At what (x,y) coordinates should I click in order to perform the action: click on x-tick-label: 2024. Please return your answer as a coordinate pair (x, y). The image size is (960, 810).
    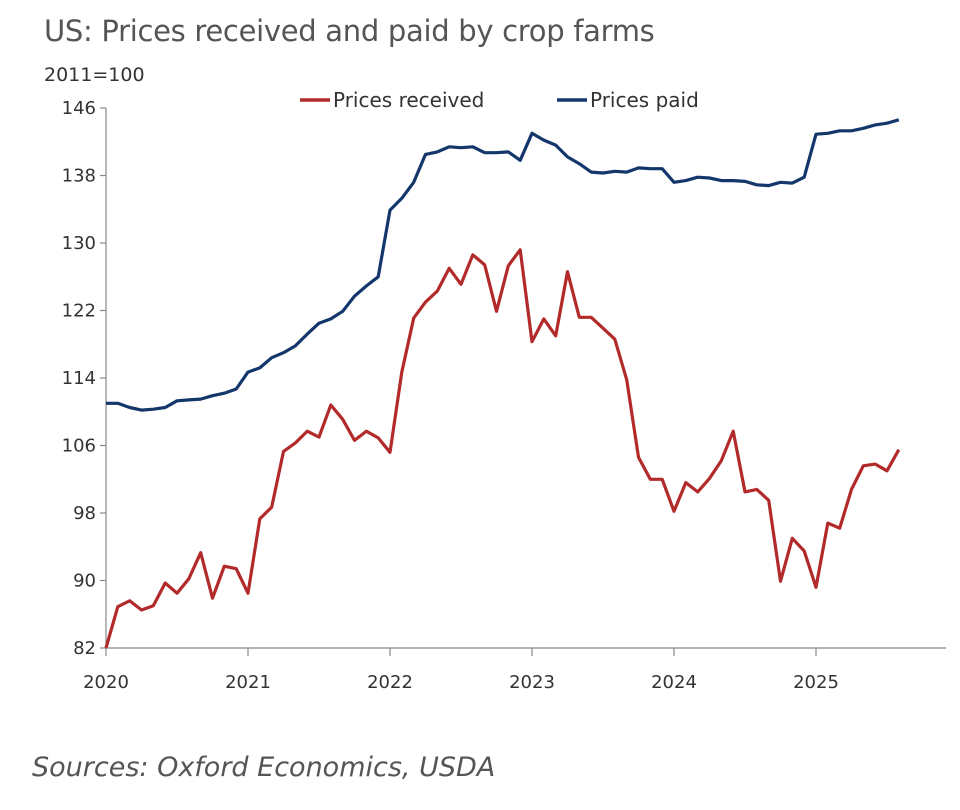
    Looking at the image, I should click on (674, 682).